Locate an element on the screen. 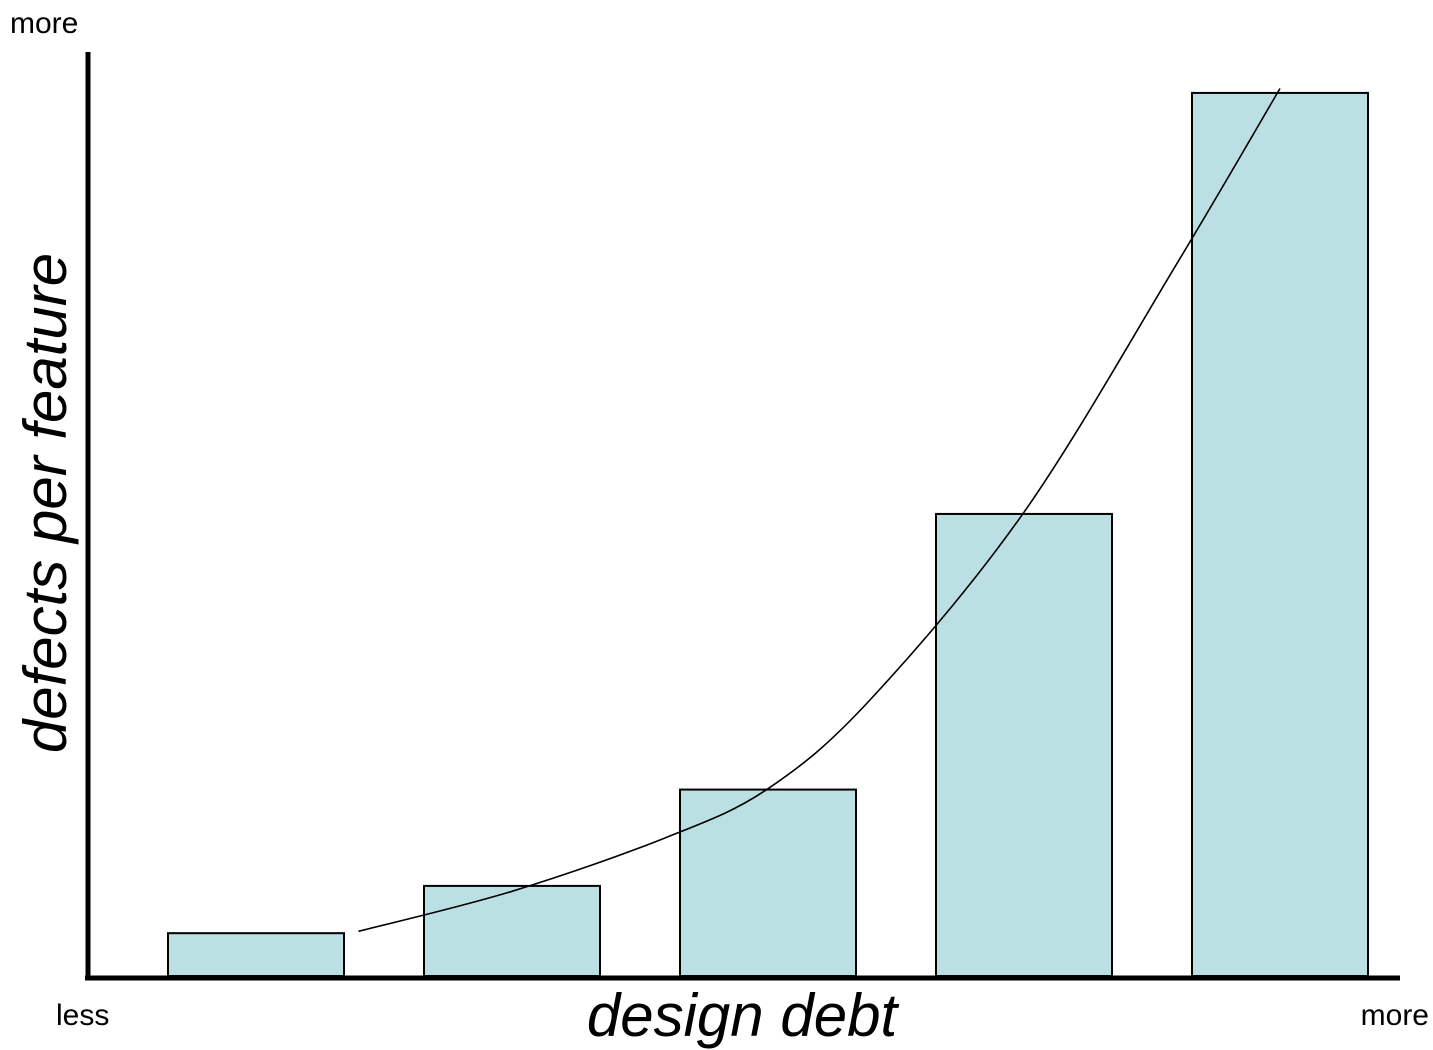  x-axis-high-label: more is located at coordinates (1395, 1015).